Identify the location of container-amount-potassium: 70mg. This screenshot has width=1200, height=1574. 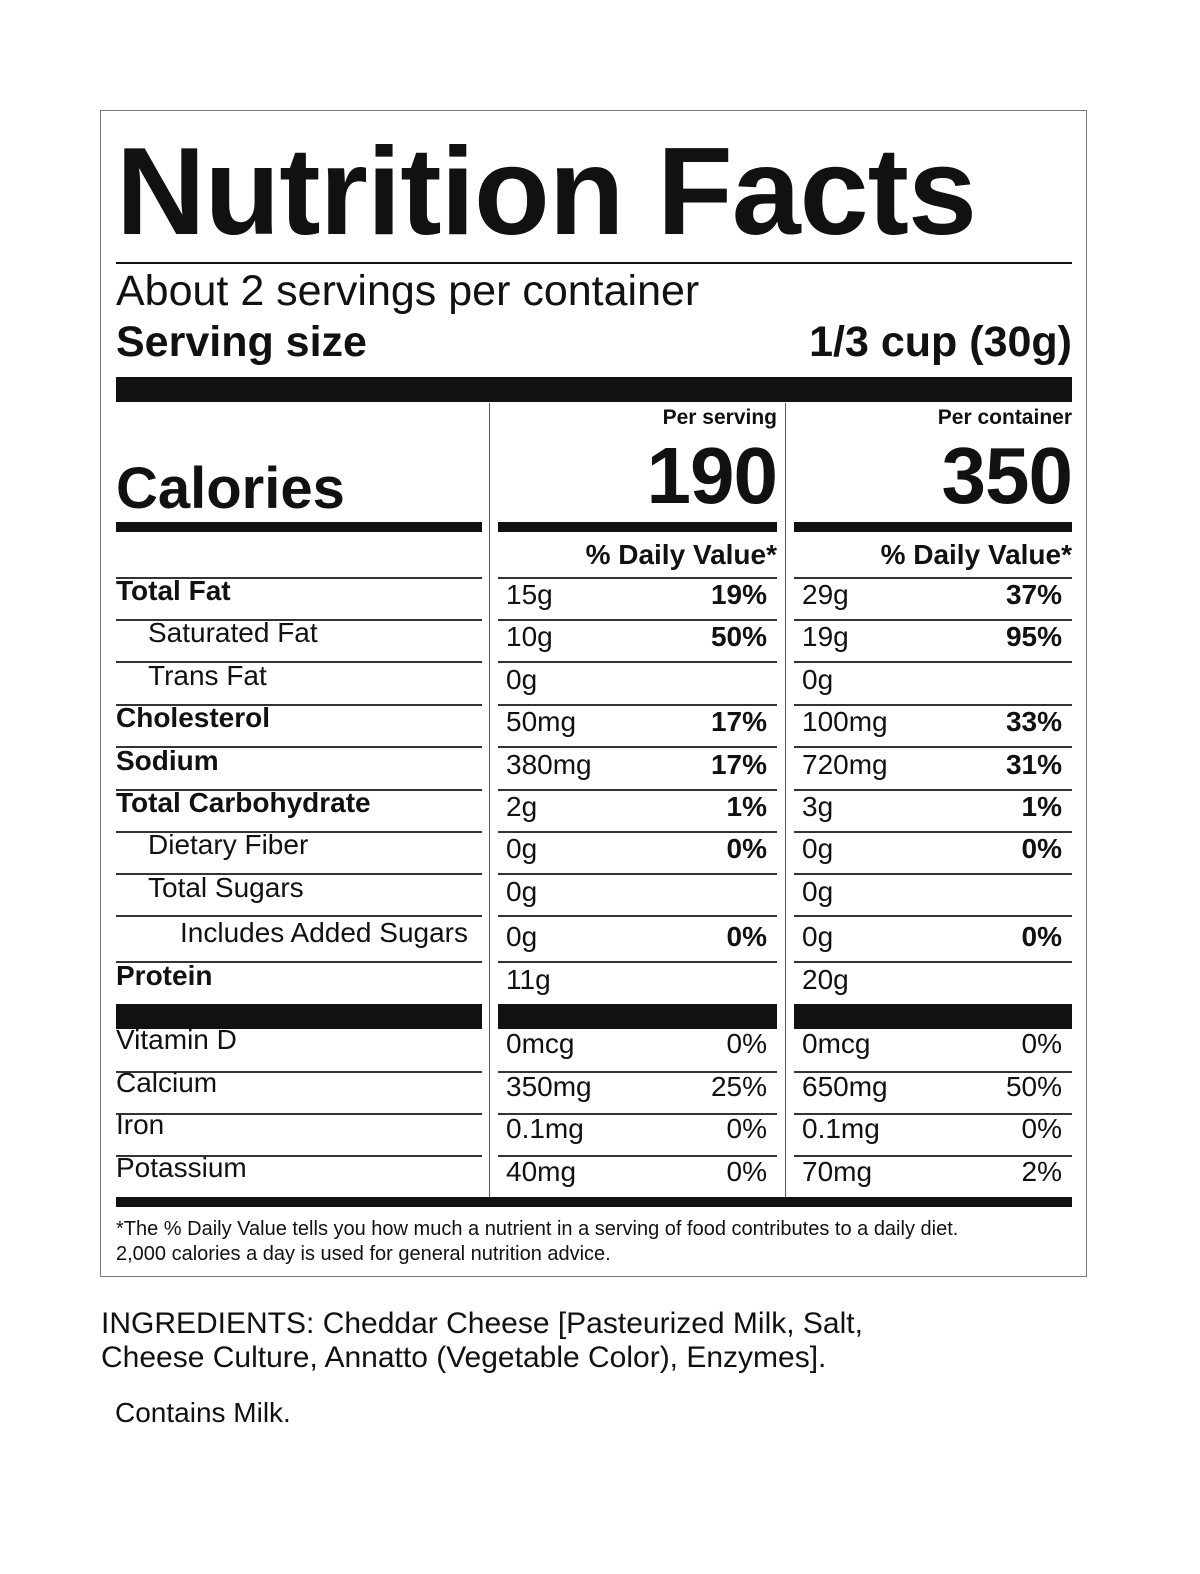
(837, 1171).